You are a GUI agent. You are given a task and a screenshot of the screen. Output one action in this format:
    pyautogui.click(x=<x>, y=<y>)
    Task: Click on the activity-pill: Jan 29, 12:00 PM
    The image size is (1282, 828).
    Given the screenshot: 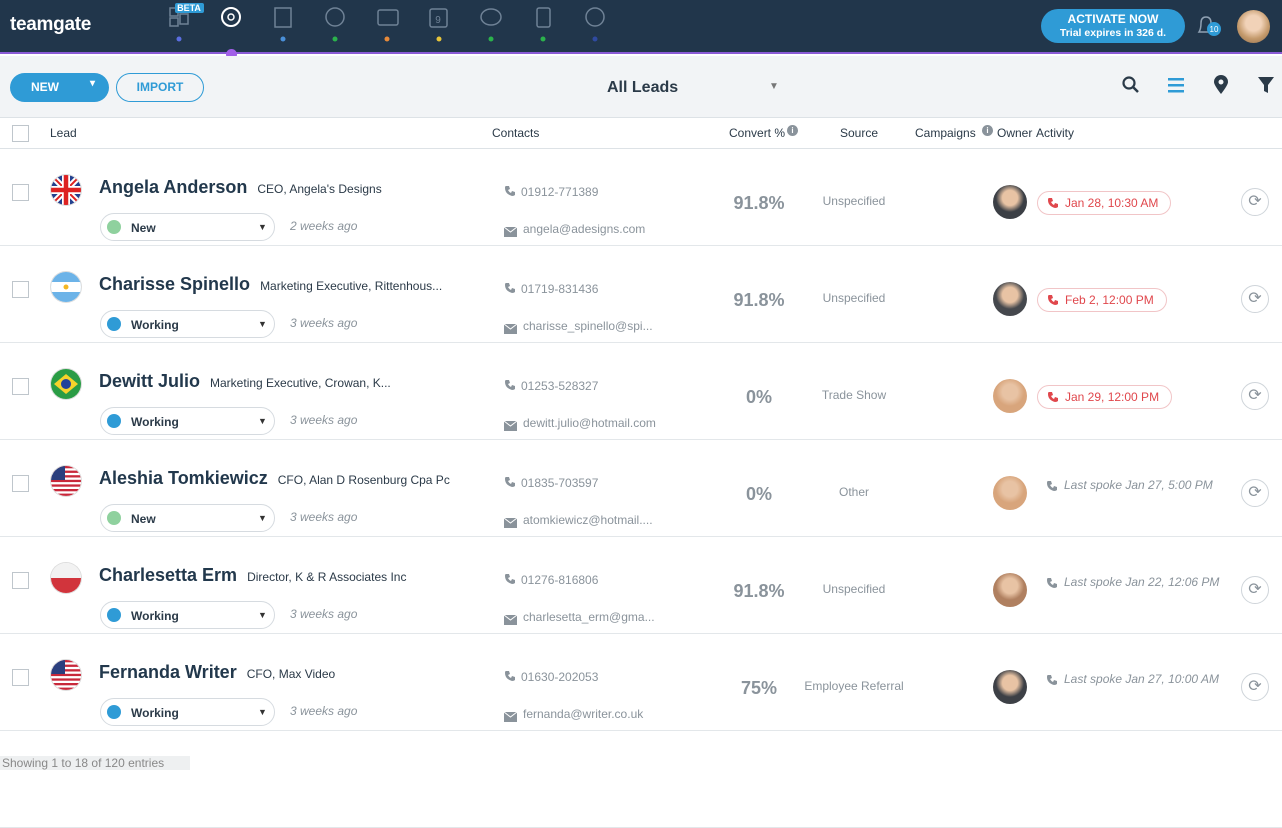 What is the action you would take?
    pyautogui.click(x=1105, y=397)
    